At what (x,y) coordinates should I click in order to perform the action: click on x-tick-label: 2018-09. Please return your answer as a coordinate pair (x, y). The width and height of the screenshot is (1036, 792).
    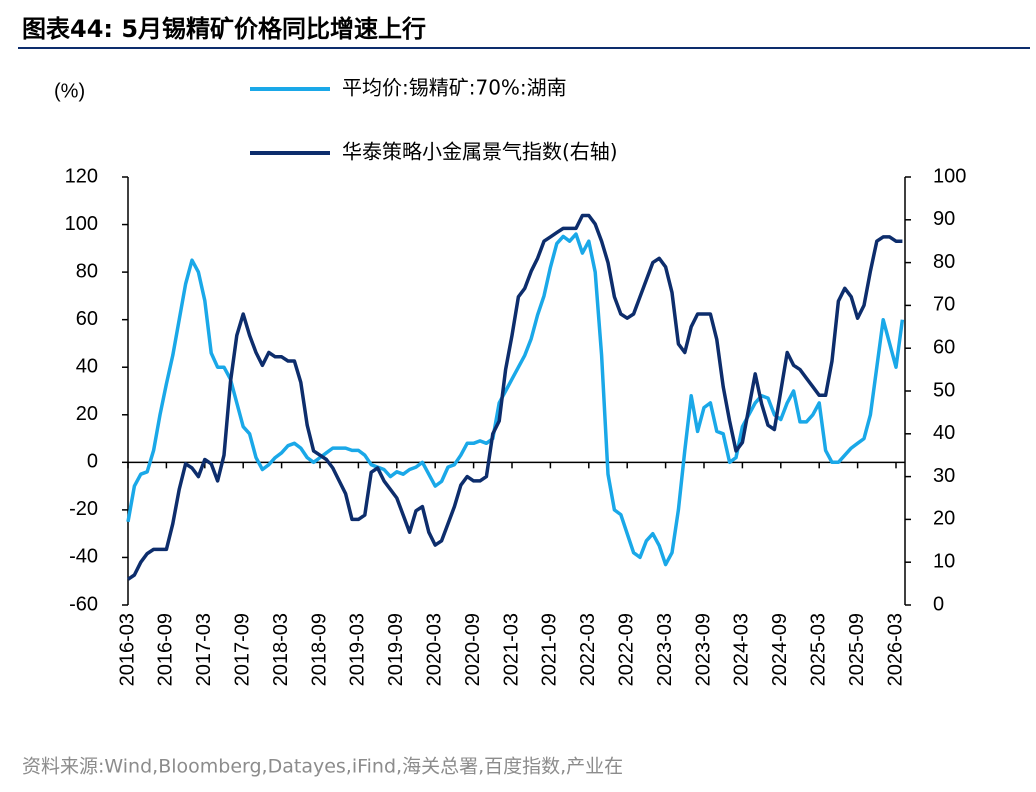
    Looking at the image, I should click on (319, 649).